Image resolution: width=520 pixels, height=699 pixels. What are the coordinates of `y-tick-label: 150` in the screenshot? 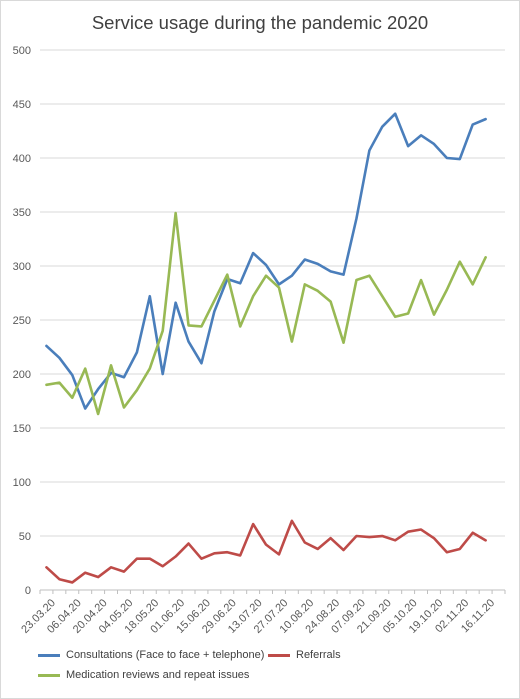 It's located at (22, 429).